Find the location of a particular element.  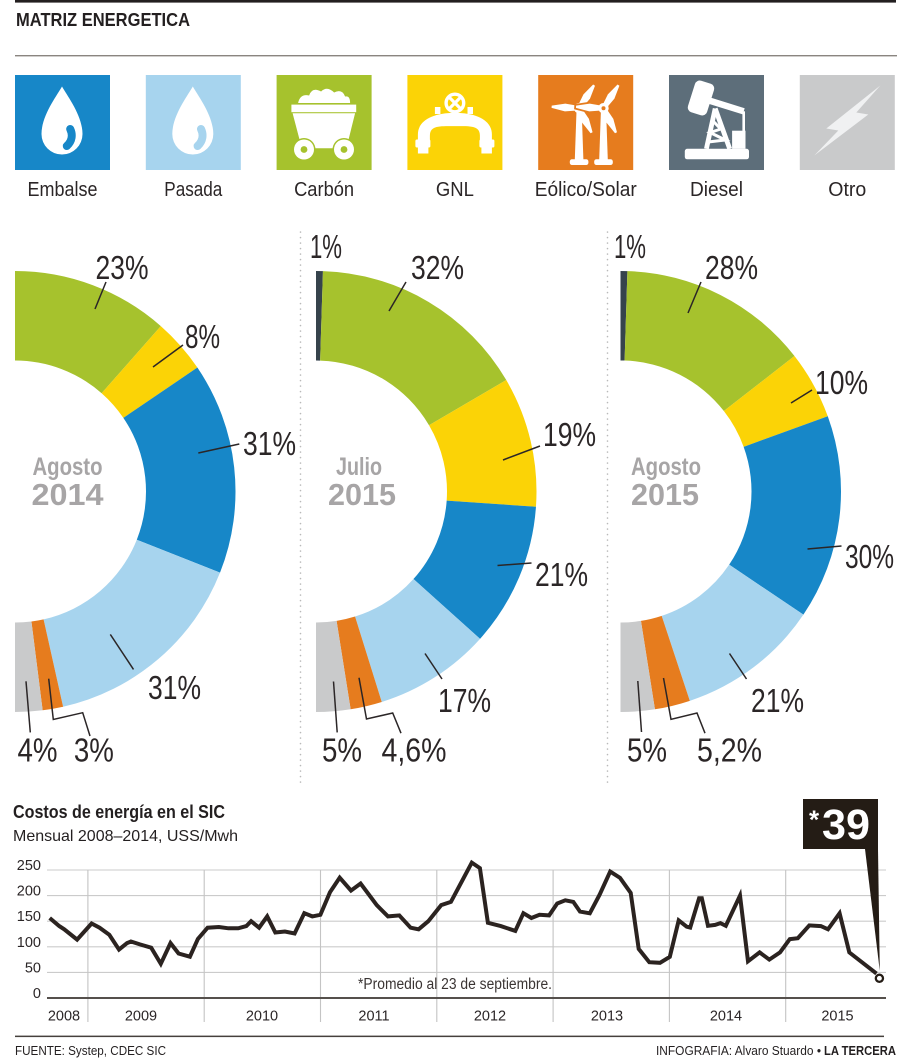

svg-text: 28% is located at coordinates (731, 267).